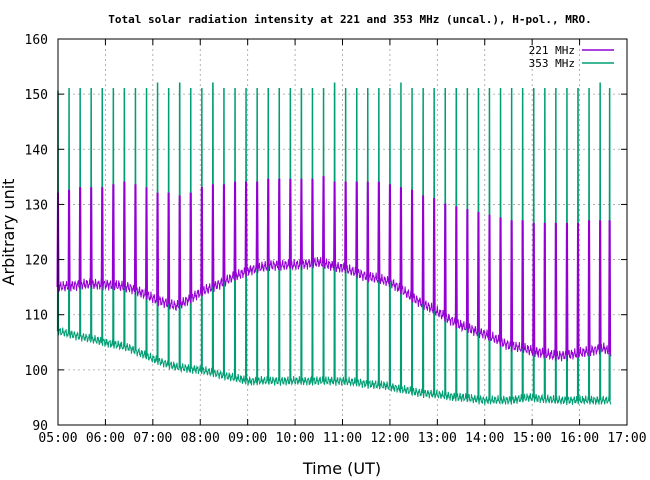 The width and height of the screenshot is (650, 480). What do you see at coordinates (341, 468) in the screenshot?
I see `x-axis-label: Time (UT)` at bounding box center [341, 468].